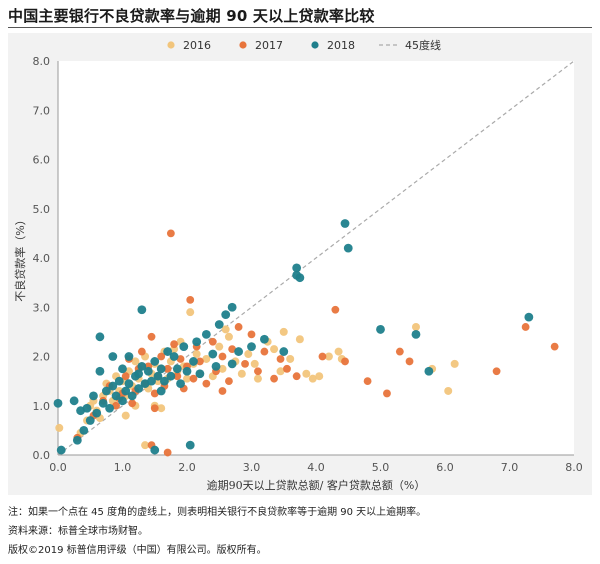  I want to click on x-tick-label: 2.0, so click(187, 467).